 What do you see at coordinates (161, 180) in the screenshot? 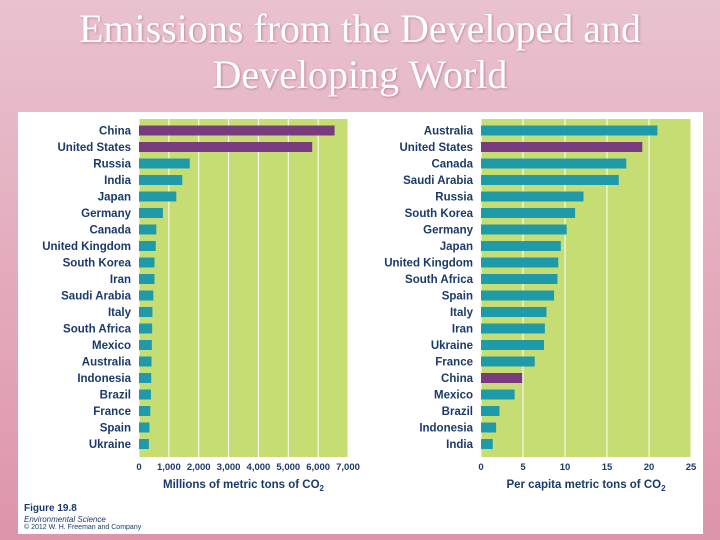
I see `bar-left-india` at bounding box center [161, 180].